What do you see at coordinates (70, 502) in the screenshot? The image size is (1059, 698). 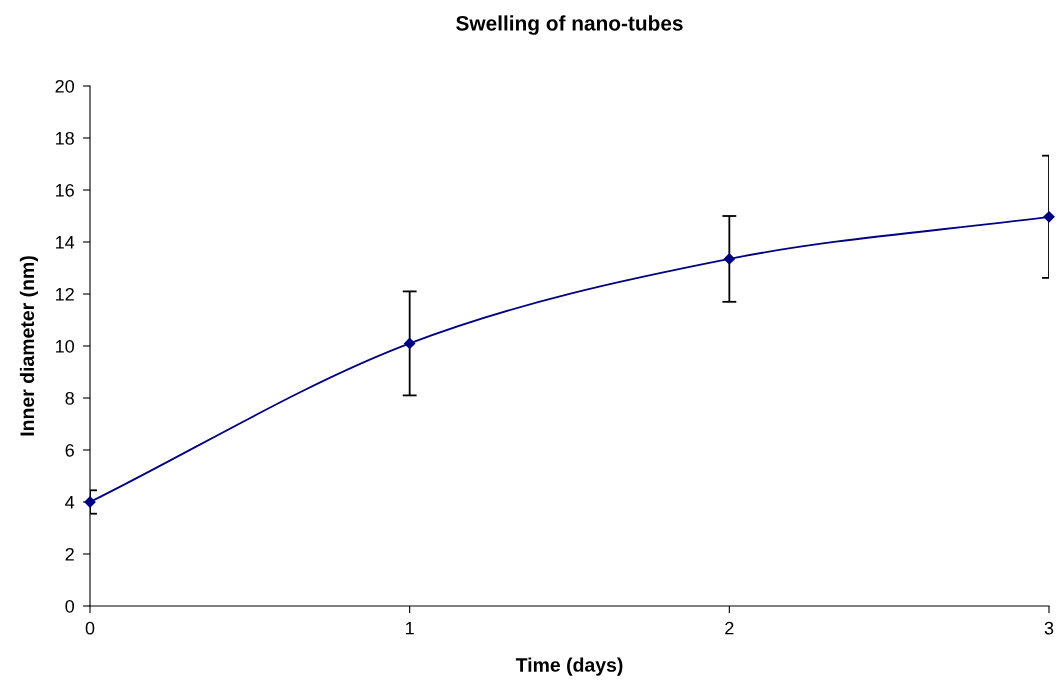 I see `y-tick-label: 4` at bounding box center [70, 502].